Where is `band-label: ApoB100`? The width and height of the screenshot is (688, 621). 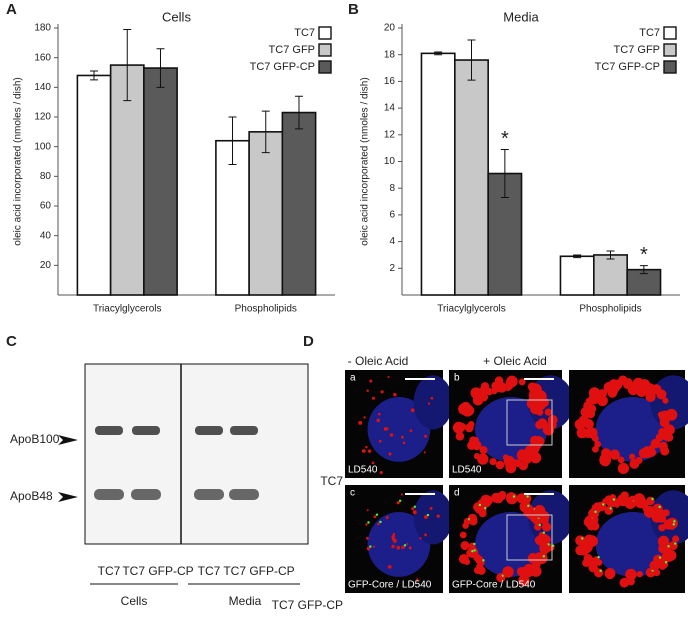
band-label: ApoB100 is located at coordinates (35, 439).